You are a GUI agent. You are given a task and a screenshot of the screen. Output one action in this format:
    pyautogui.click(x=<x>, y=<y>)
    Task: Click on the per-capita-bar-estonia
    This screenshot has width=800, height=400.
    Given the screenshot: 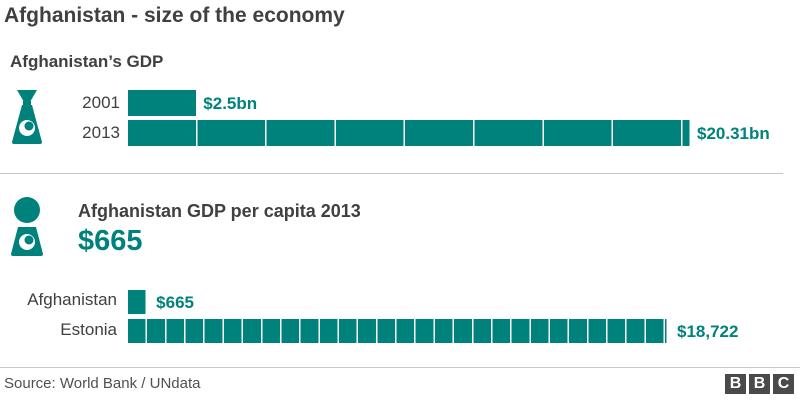 What is the action you would take?
    pyautogui.click(x=397, y=331)
    